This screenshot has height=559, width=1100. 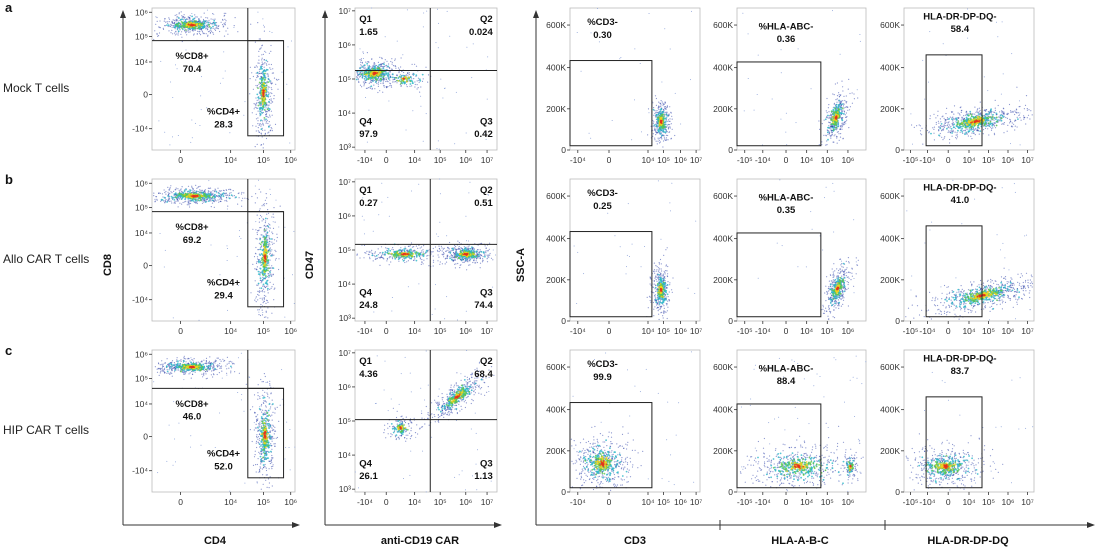 What do you see at coordinates (911, 160) in the screenshot?
I see `x-tick-label: -10⁵` at bounding box center [911, 160].